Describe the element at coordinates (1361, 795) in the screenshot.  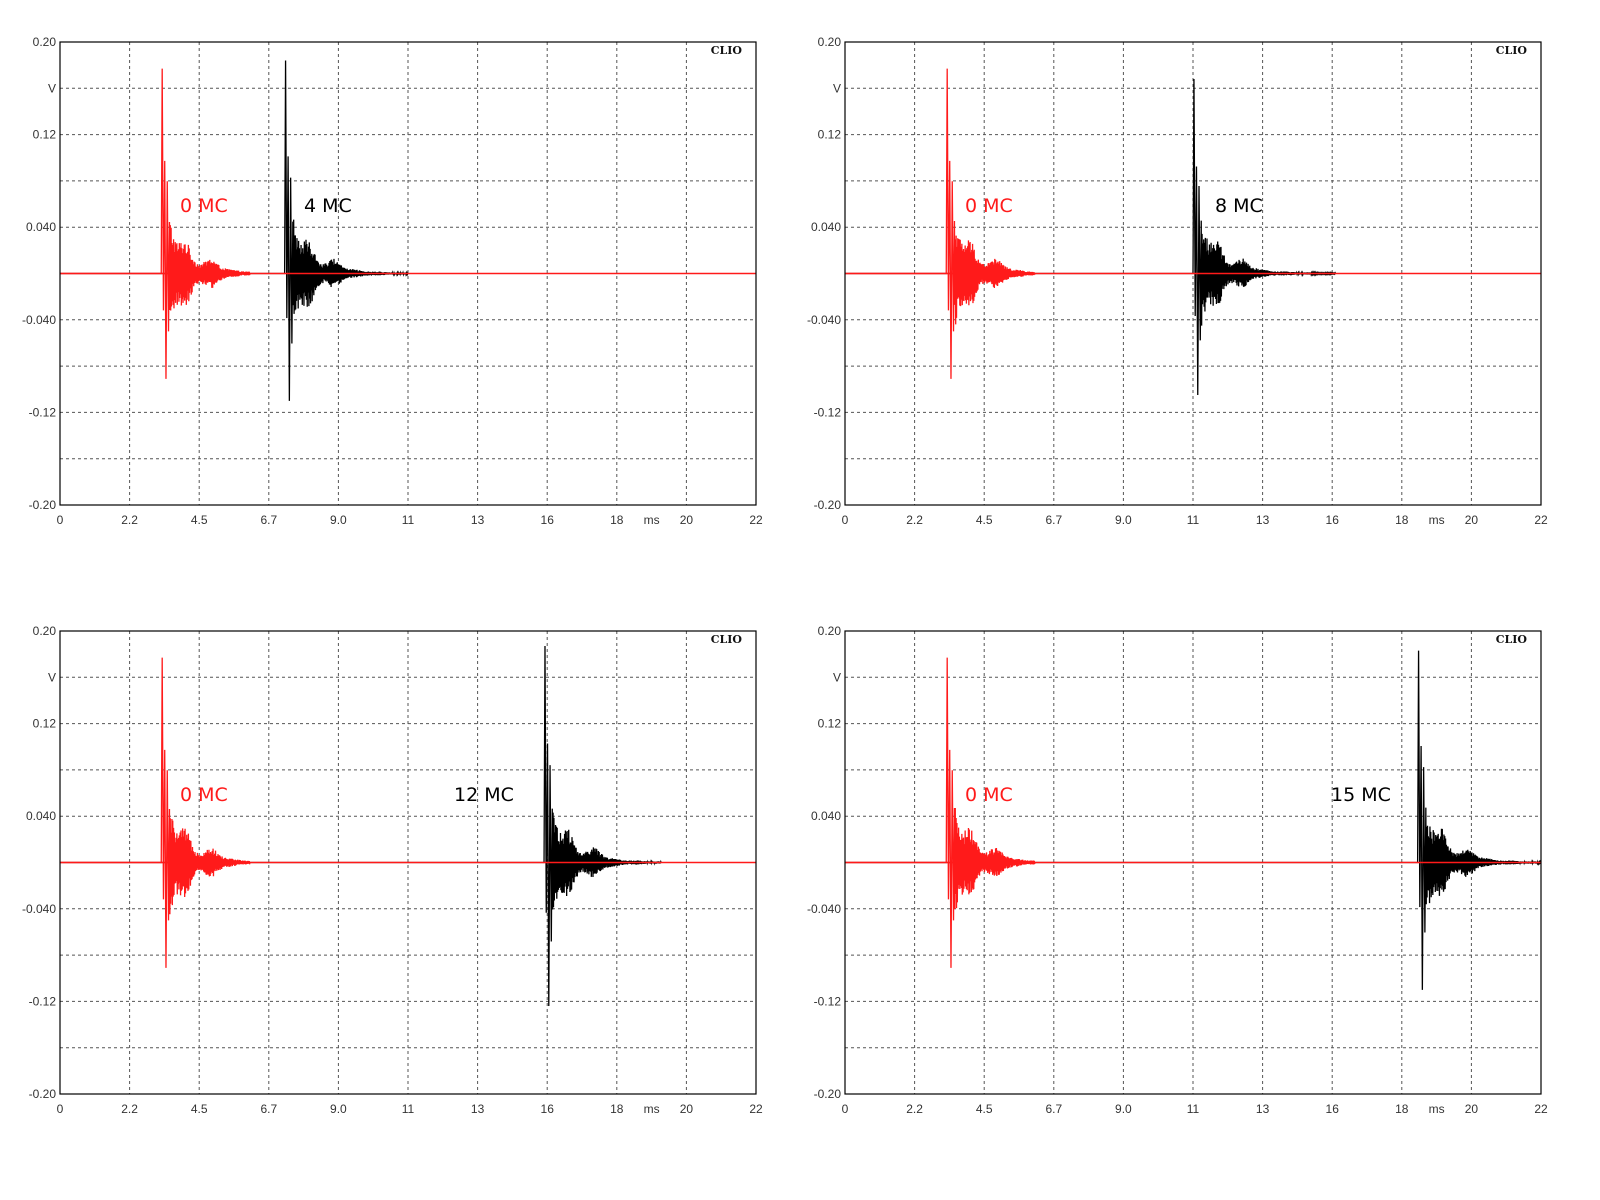
I see `series-label-measured: 15 MC` at that location.